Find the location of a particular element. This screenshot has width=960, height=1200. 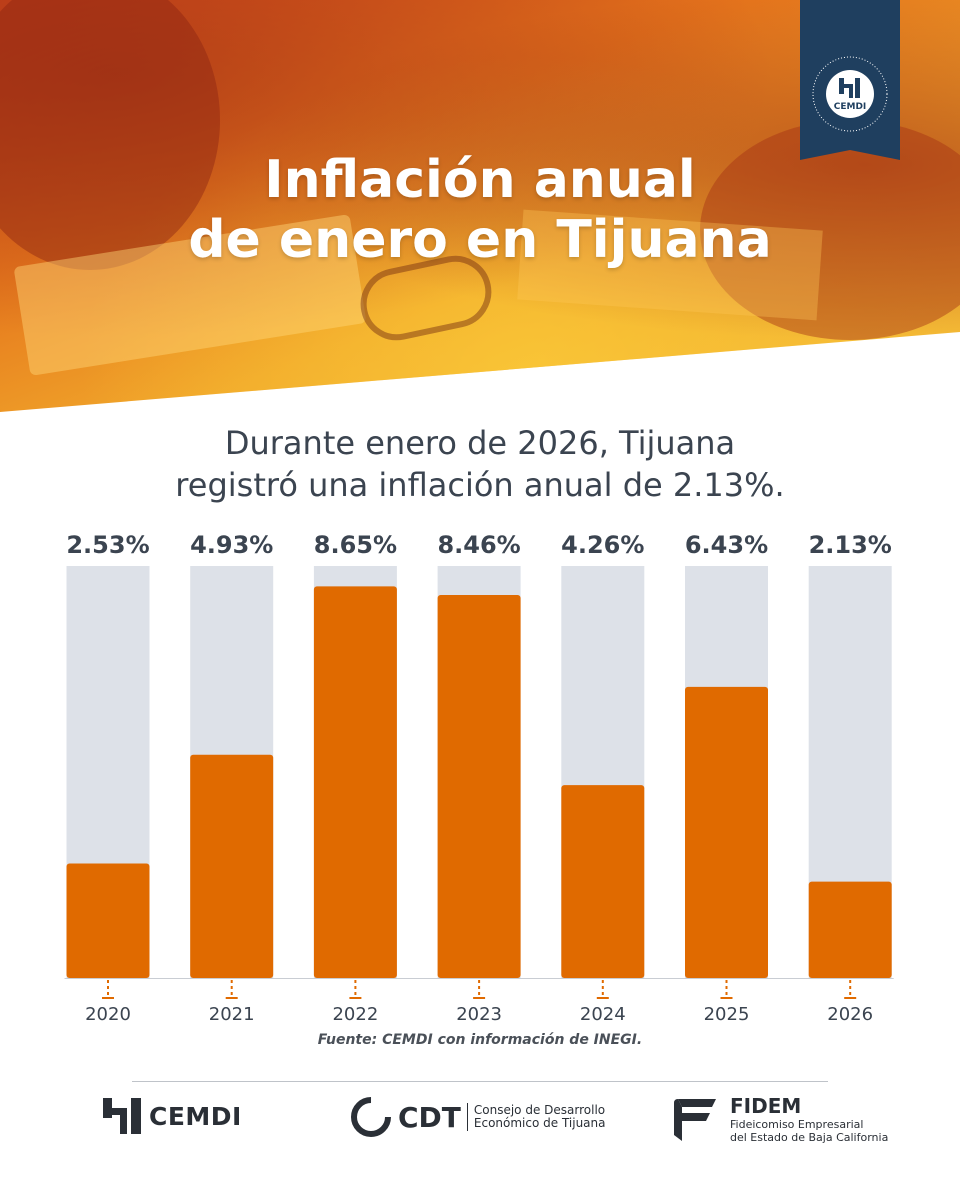

cemdi-logo-name: CEMDI is located at coordinates (195, 1116).